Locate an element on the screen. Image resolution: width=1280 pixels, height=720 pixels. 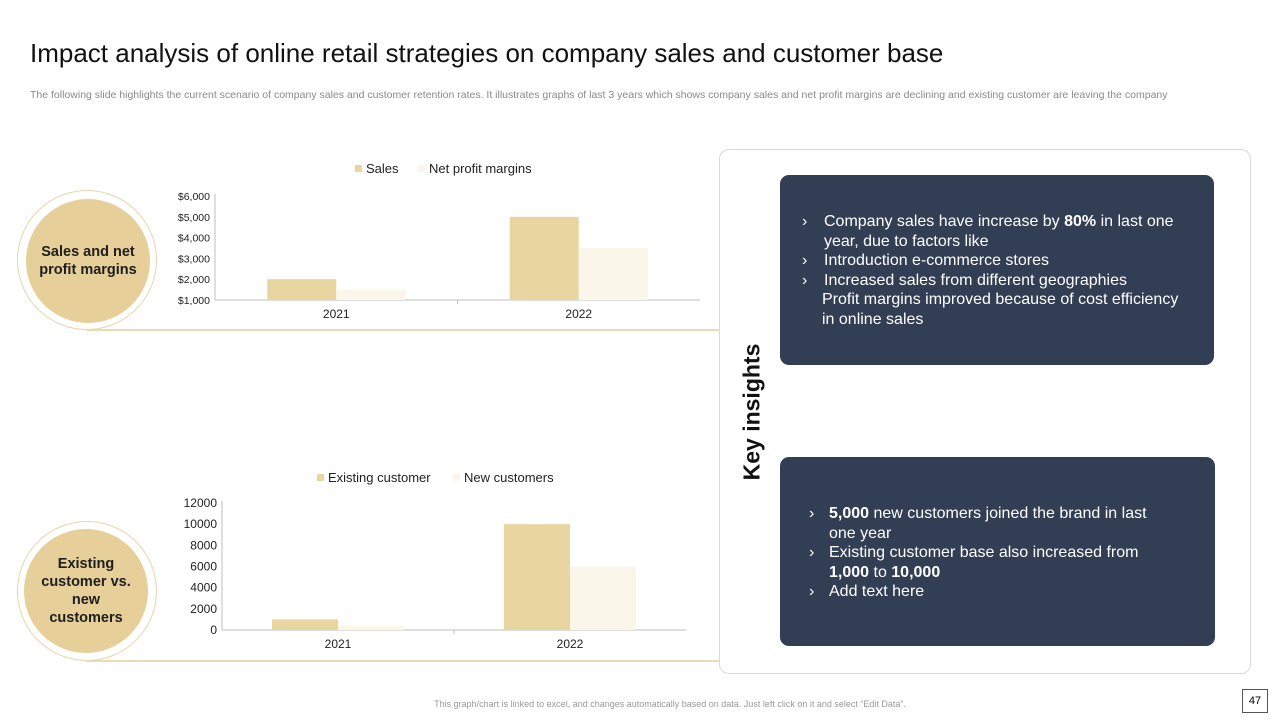
section-label-sales: Sales and net profit margins is located at coordinates (88, 261).